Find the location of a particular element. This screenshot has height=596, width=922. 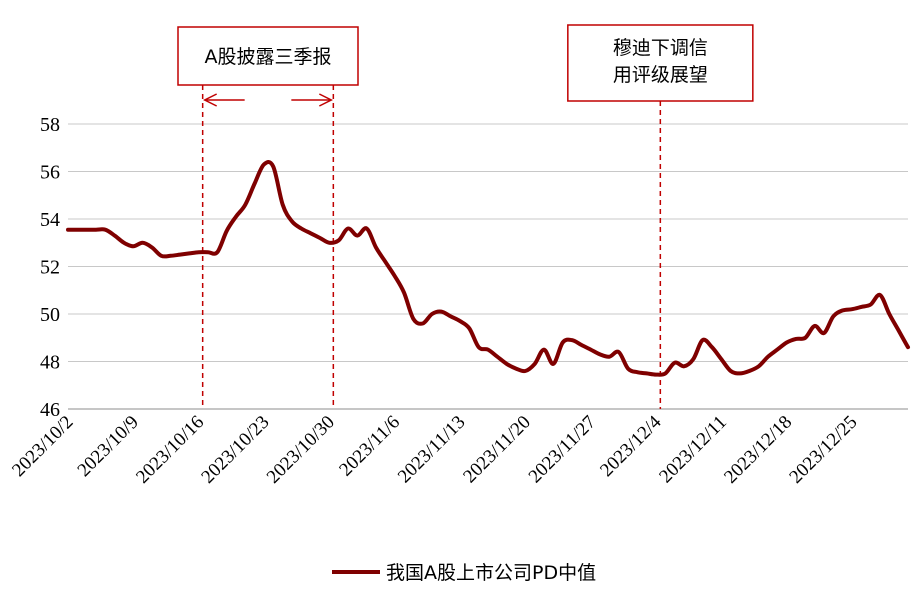

x-tick-label: 2023/12/11 is located at coordinates (693, 450).